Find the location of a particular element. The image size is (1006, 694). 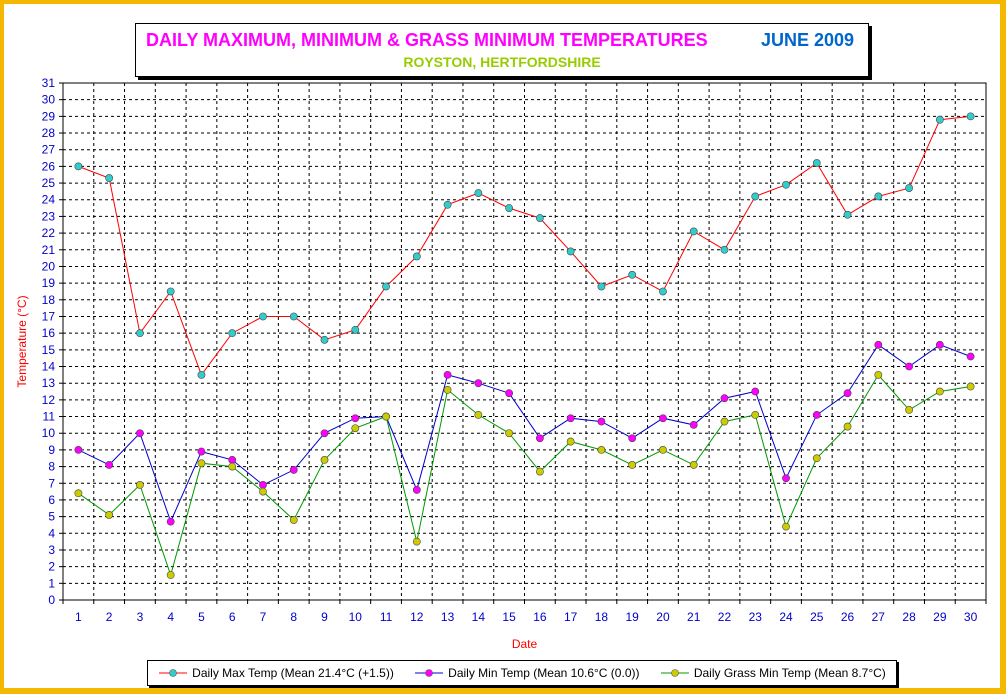

x-tick-label: 2 is located at coordinates (109, 617).